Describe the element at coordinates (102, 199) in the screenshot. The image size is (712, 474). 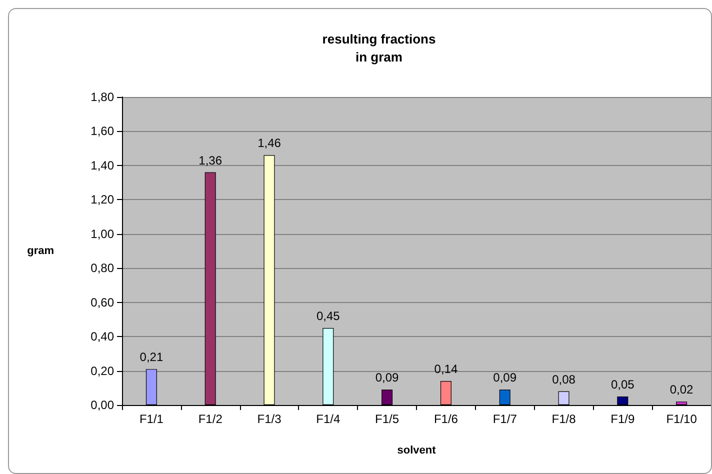
I see `y-tick-label: 1,20` at that location.